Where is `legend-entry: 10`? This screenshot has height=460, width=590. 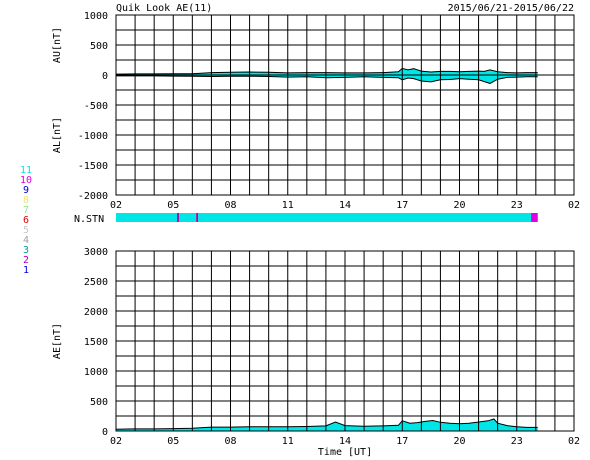 legend-entry: 10 is located at coordinates (26, 180).